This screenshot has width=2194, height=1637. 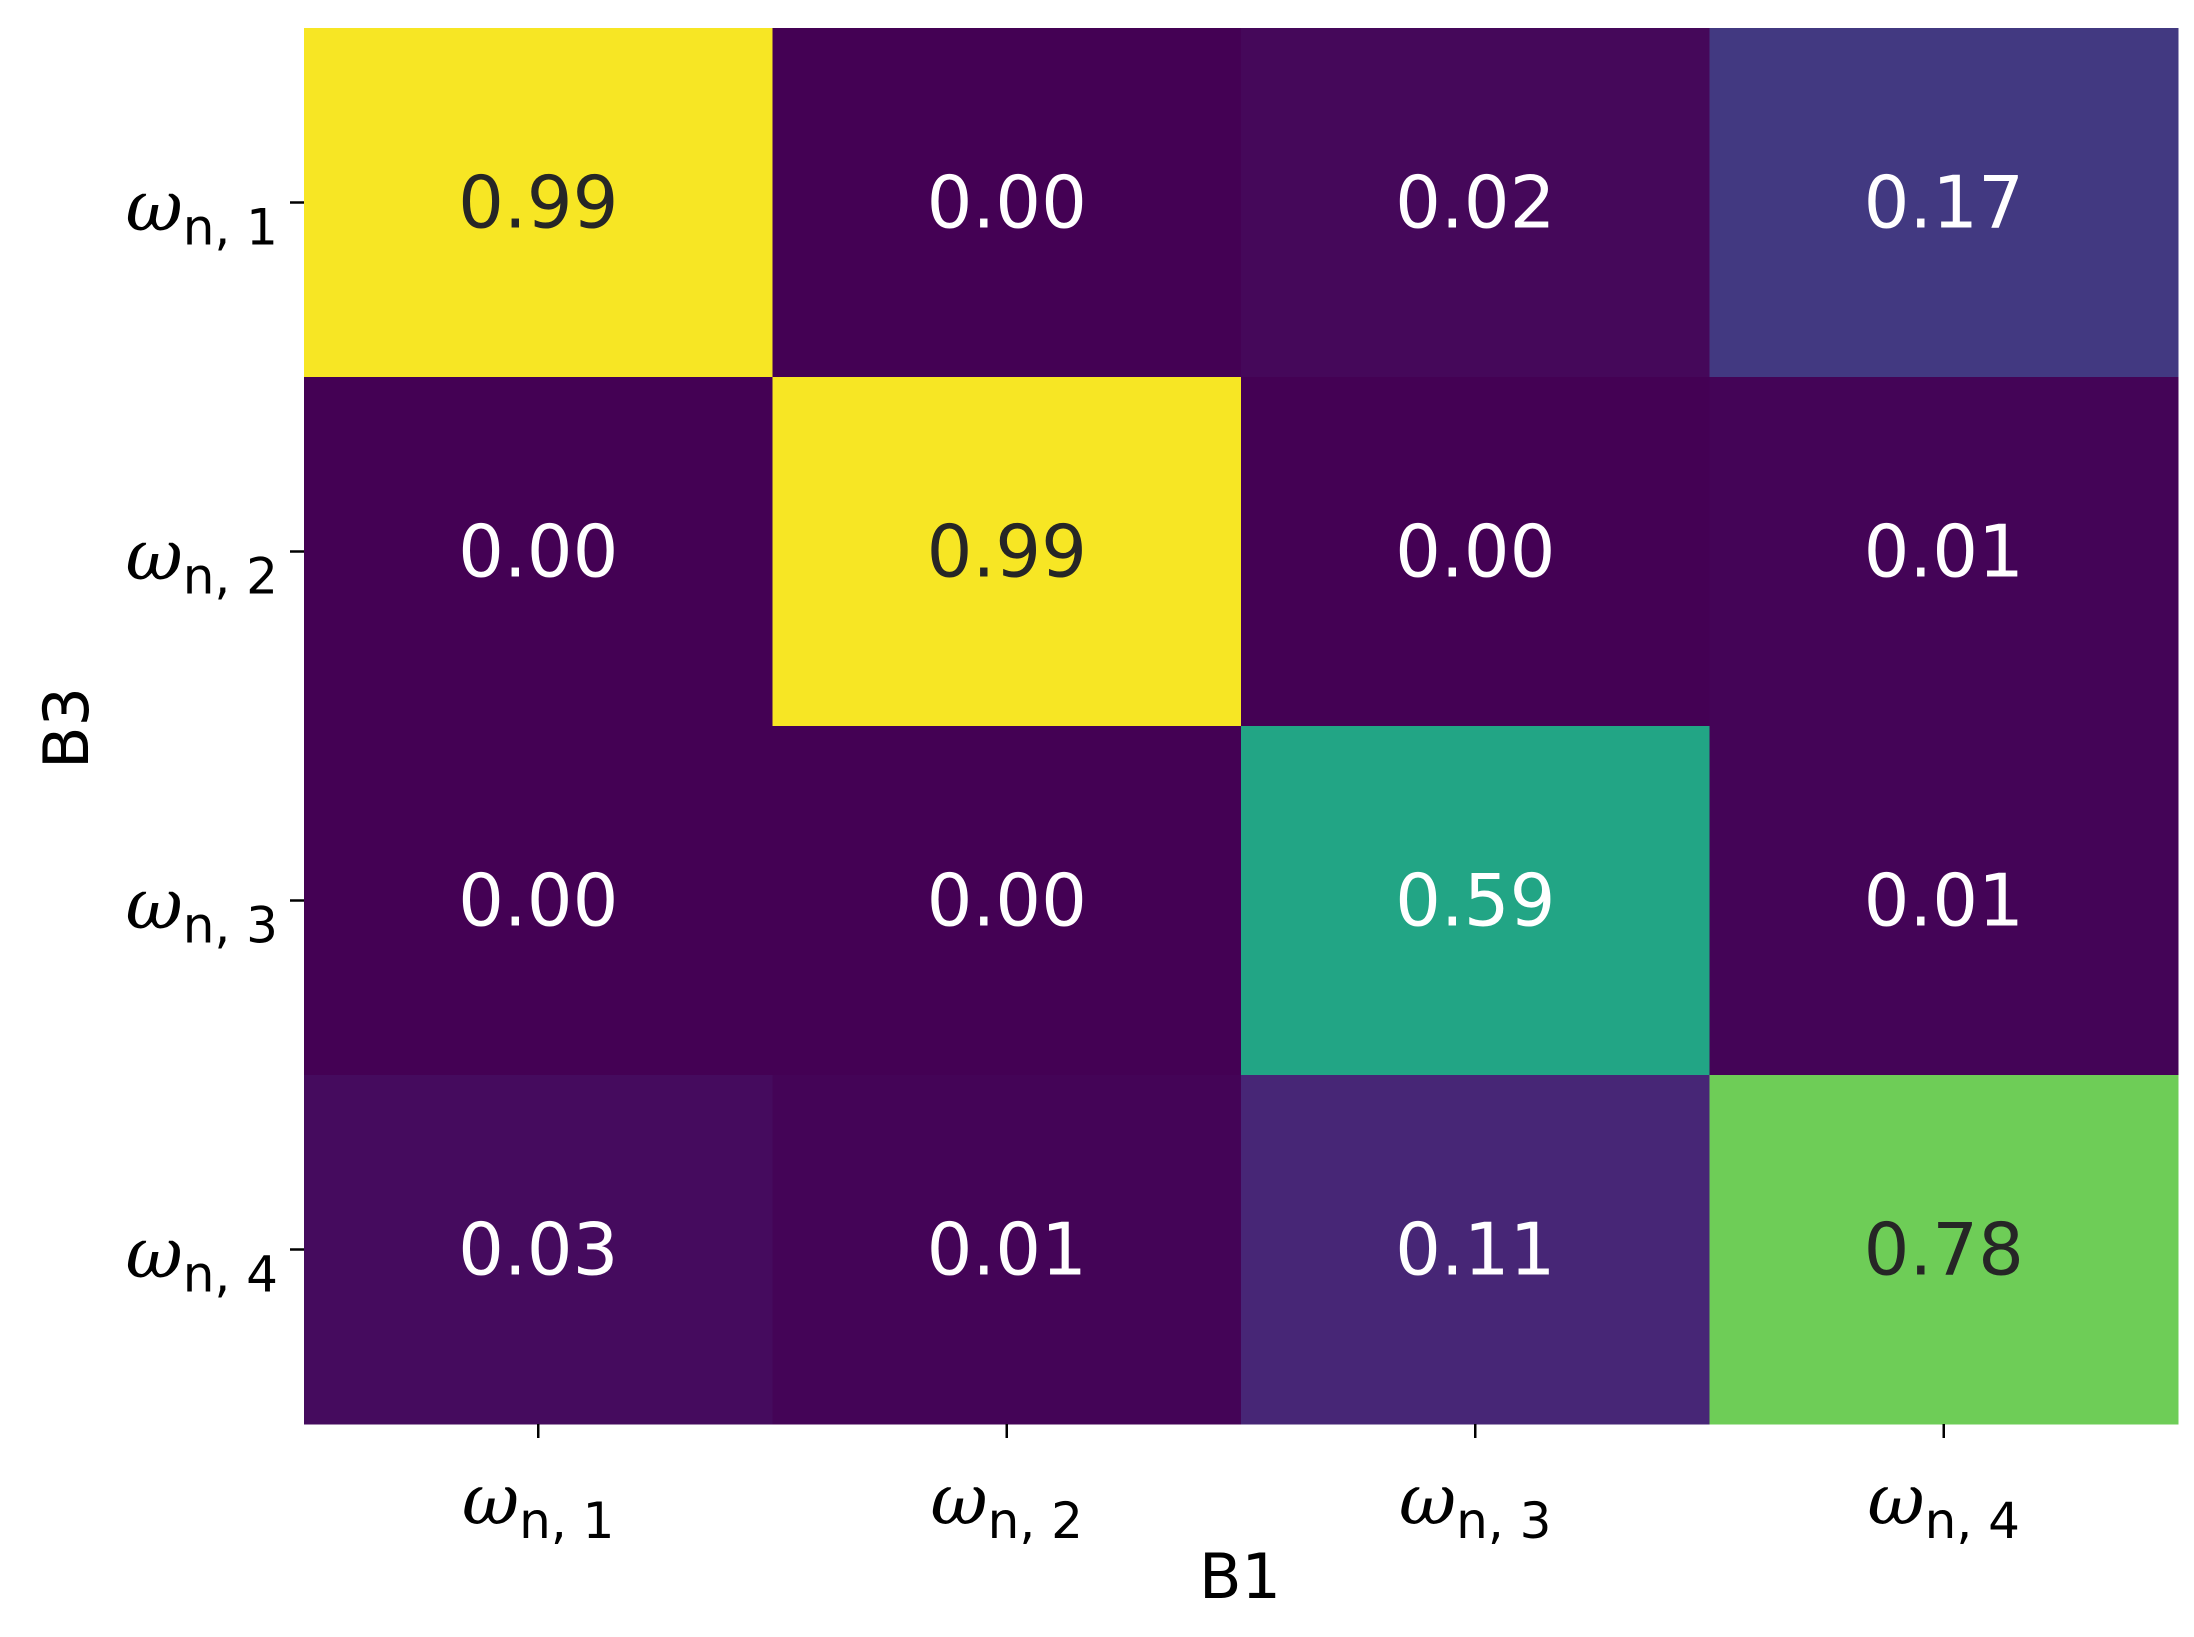 What do you see at coordinates (202, 211) in the screenshot?
I see `y-tick-label-1: ωn, 1` at bounding box center [202, 211].